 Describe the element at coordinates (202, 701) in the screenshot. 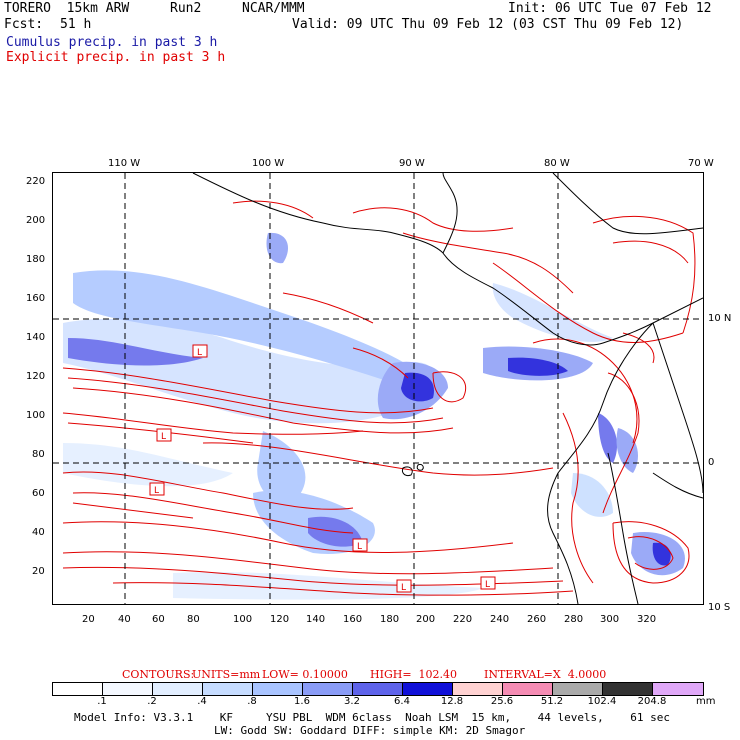

I see `colorbar-label: .4` at that location.